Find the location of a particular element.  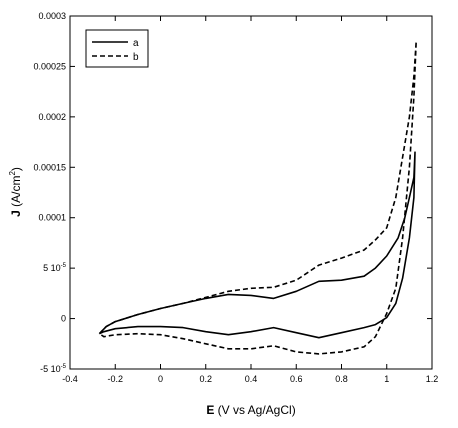

x-tick-label: 1.2 is located at coordinates (432, 379).